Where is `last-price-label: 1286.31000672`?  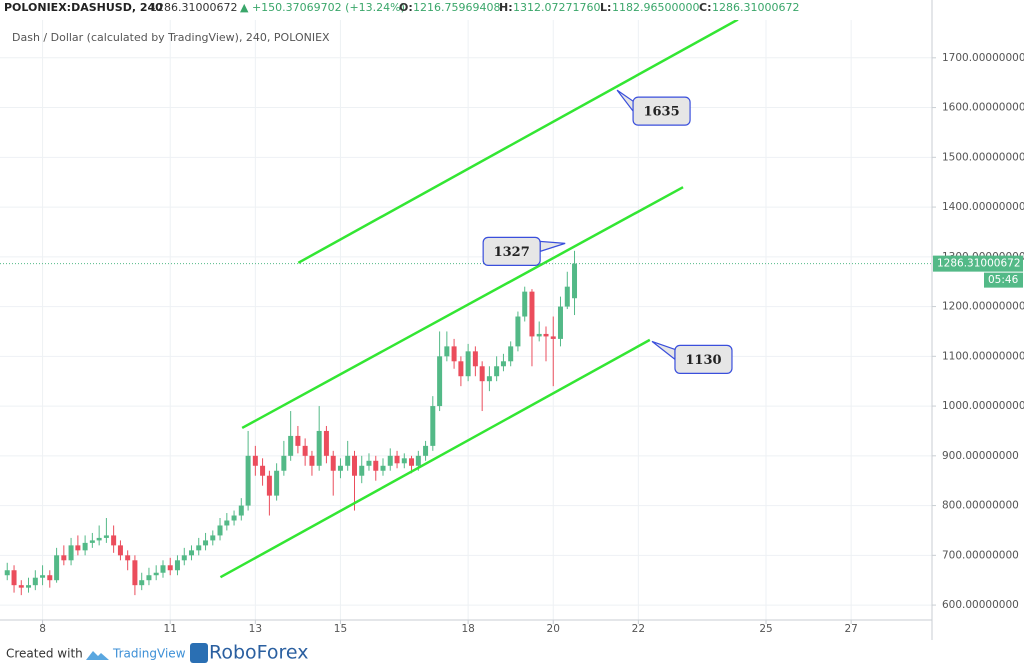 last-price-label: 1286.31000672 is located at coordinates (979, 264).